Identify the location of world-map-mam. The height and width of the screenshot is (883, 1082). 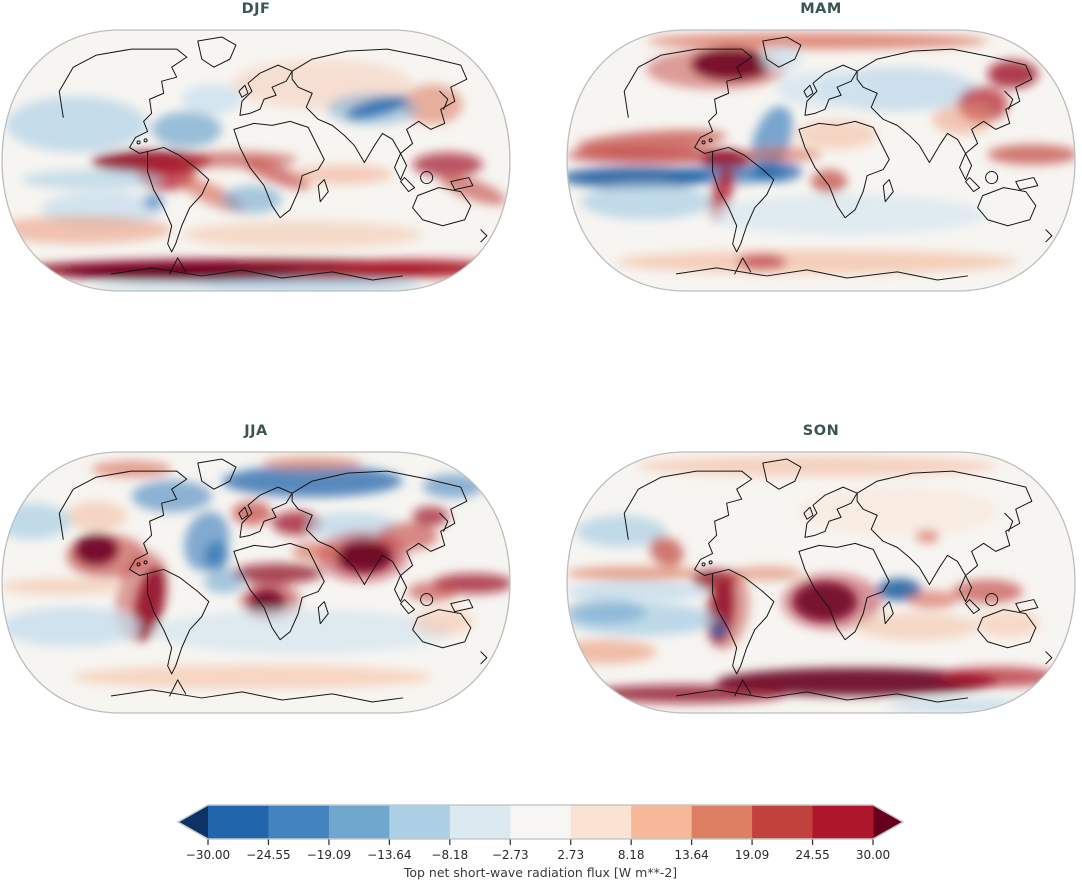
(821, 160).